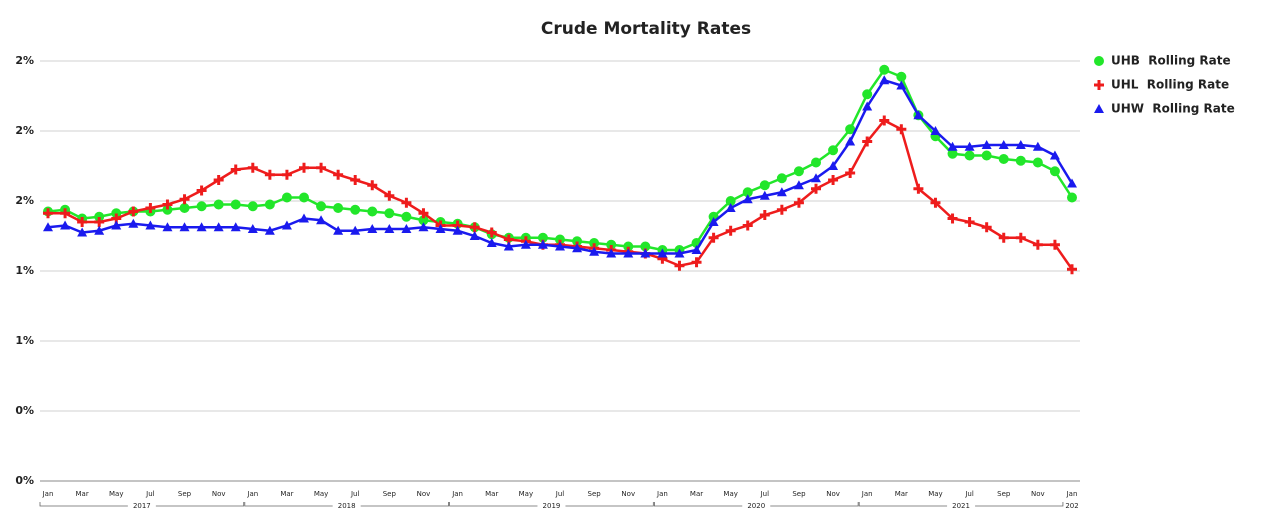 The height and width of the screenshot is (512, 1269). I want to click on year-label: 2019, so click(552, 506).